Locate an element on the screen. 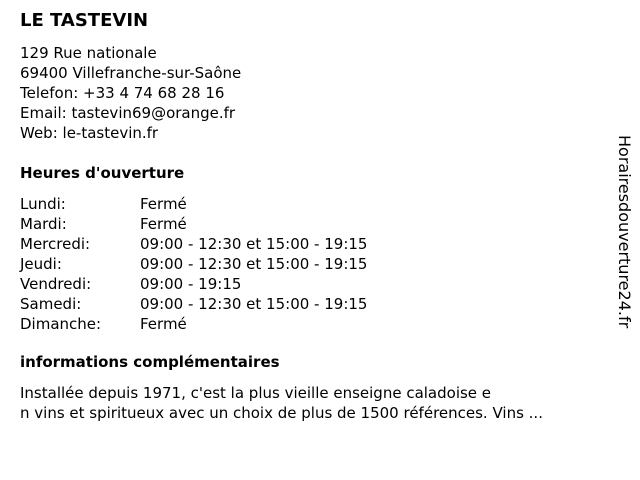  phone: Telefon: +33 4 74 68 28 16 is located at coordinates (122, 93).